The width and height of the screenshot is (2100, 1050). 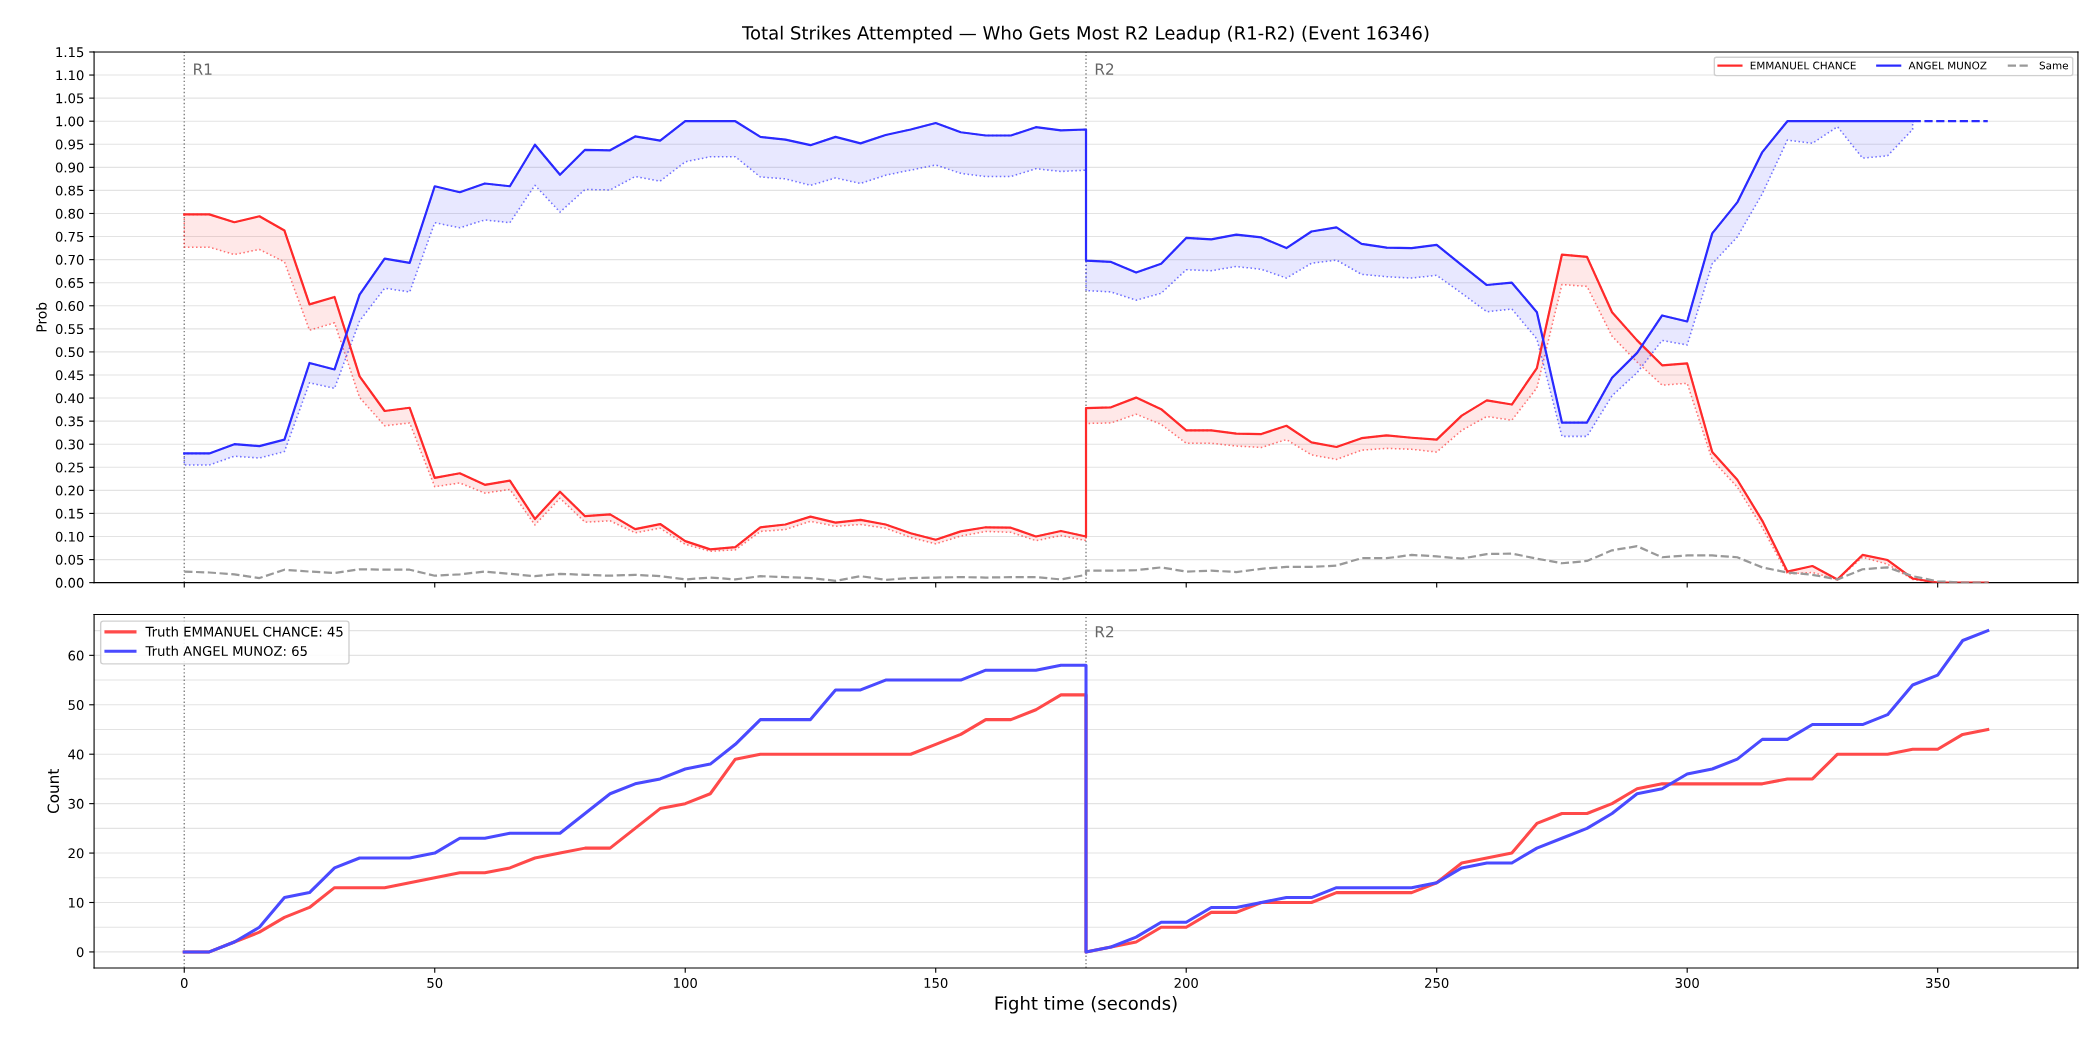 I want to click on y-tick-label: 10, so click(x=76, y=902).